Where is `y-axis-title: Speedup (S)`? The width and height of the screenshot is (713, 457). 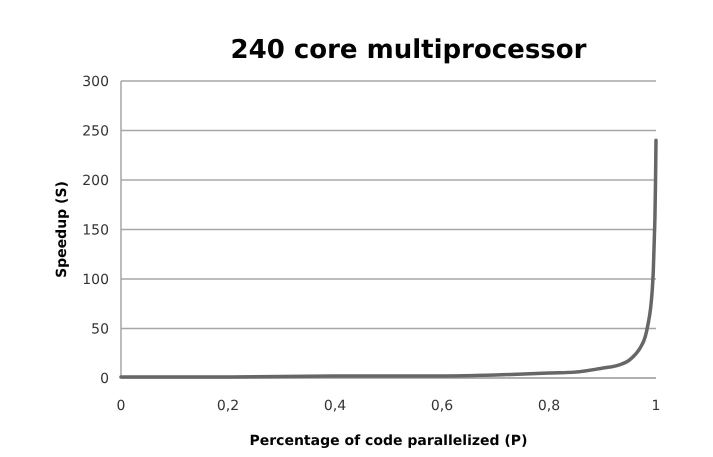
y-axis-title: Speedup (S) is located at coordinates (62, 229).